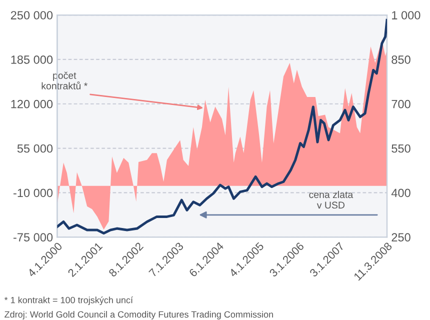 The image size is (430, 320). Describe the element at coordinates (401, 104) in the screenshot. I see `y2-tick-label: 700` at that location.